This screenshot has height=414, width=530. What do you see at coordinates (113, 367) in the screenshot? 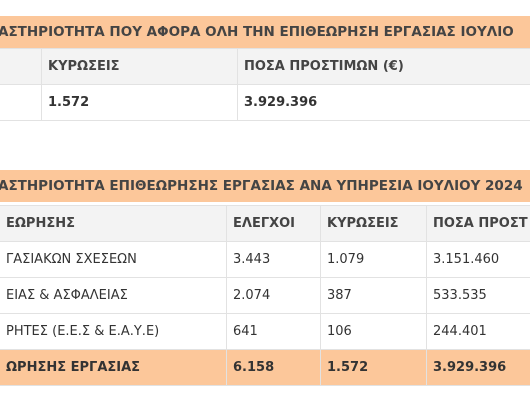
I see `table2-total-cell: ΩΡΗΣΗΣ ΕΡΓΑΣΙΑΣ` at bounding box center [113, 367].